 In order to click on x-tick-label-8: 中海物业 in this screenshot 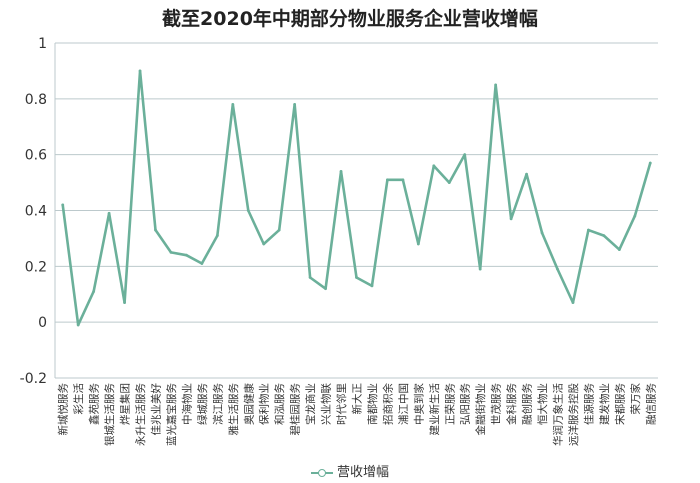, I will do `click(186, 404)`.